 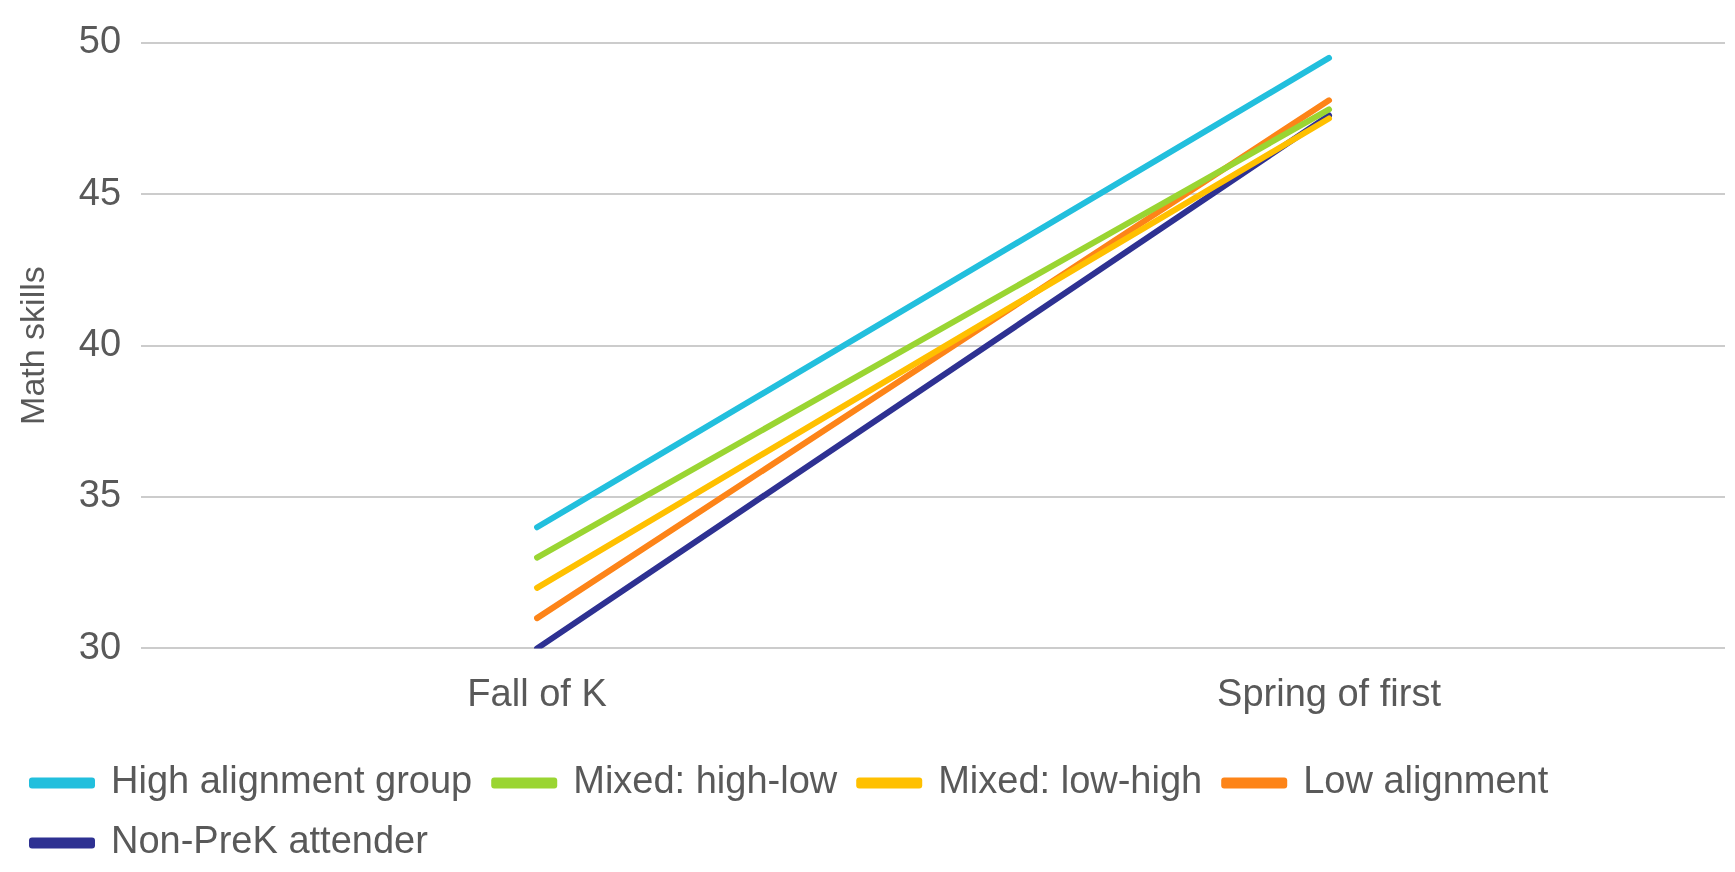 What do you see at coordinates (1070, 780) in the screenshot?
I see `legend-label: Mixed: low-high` at bounding box center [1070, 780].